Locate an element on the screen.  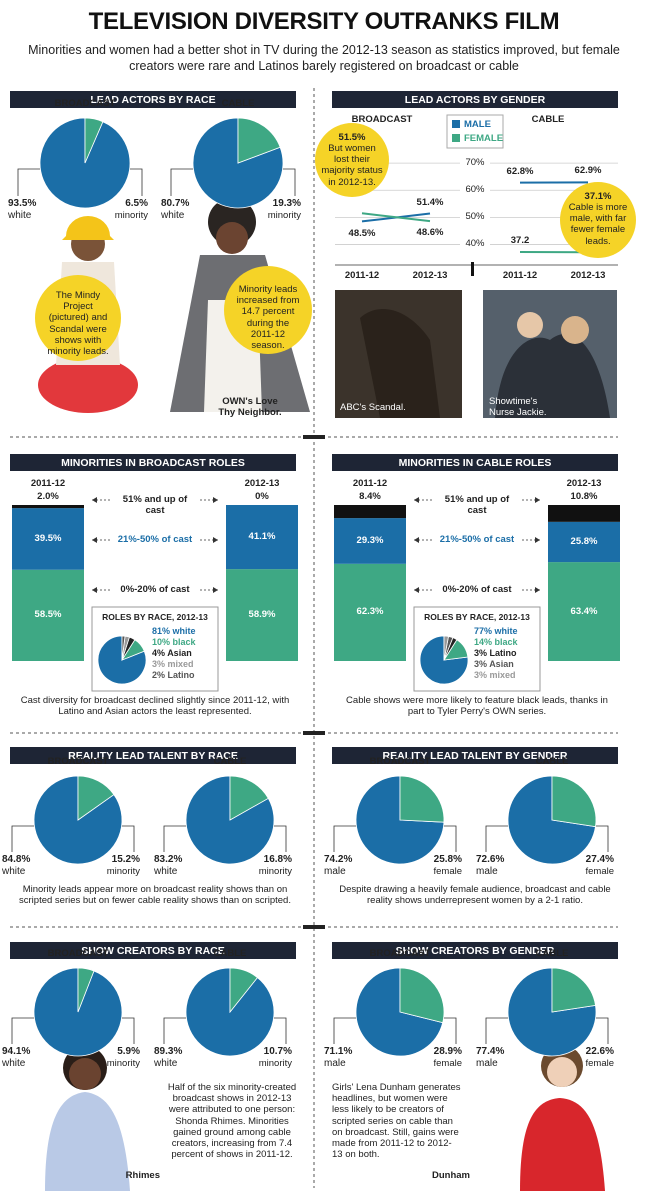
y-tick-label: 60% is located at coordinates (475, 190).